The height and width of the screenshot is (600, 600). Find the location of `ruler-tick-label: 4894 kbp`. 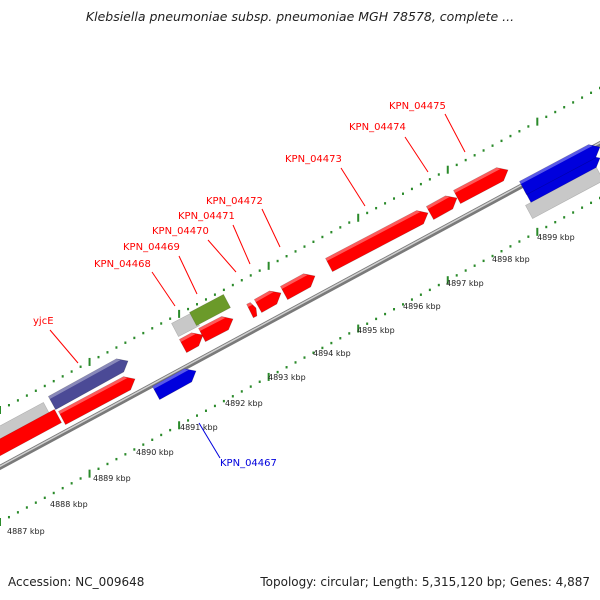

ruler-tick-label: 4894 kbp is located at coordinates (332, 353).